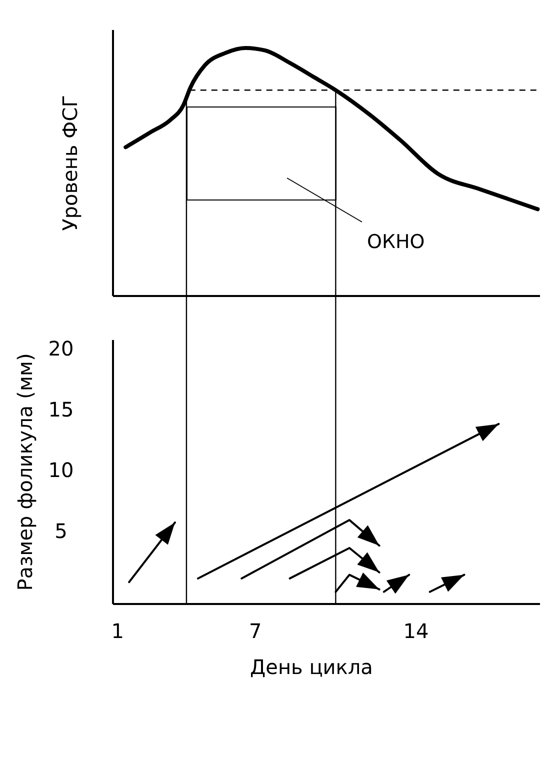 This screenshot has height=777, width=551. Describe the element at coordinates (61, 348) in the screenshot. I see `y-tick-label: 20` at that location.